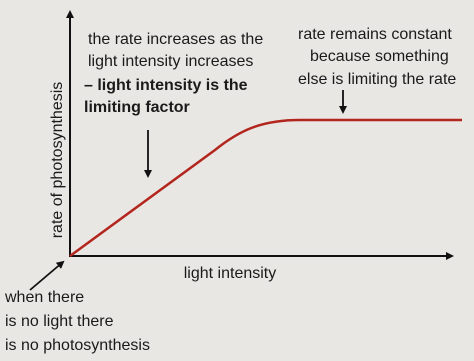 This screenshot has width=474, height=361. I want to click on x-axis-label: light intensity, so click(230, 273).